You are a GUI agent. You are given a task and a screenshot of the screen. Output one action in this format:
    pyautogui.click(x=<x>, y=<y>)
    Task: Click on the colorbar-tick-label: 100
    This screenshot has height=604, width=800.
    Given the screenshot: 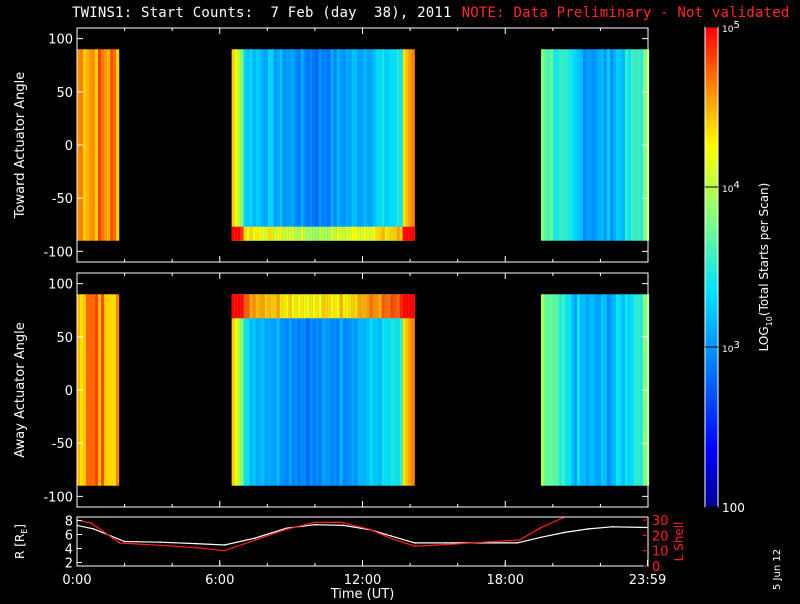 What is the action you would take?
    pyautogui.click(x=733, y=508)
    